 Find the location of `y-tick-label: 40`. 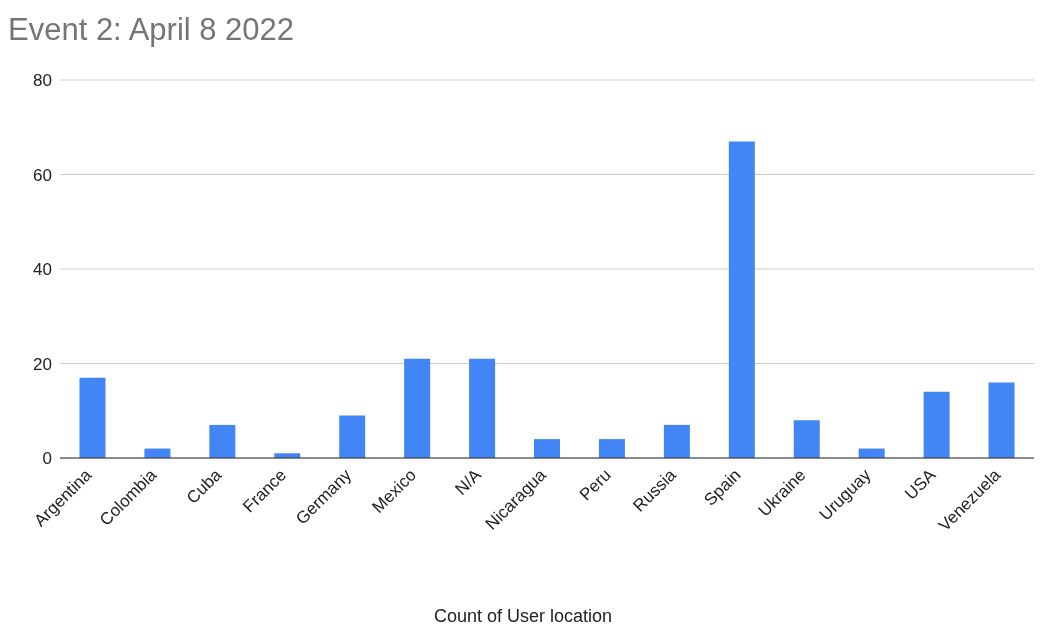

y-tick-label: 40 is located at coordinates (42, 270).